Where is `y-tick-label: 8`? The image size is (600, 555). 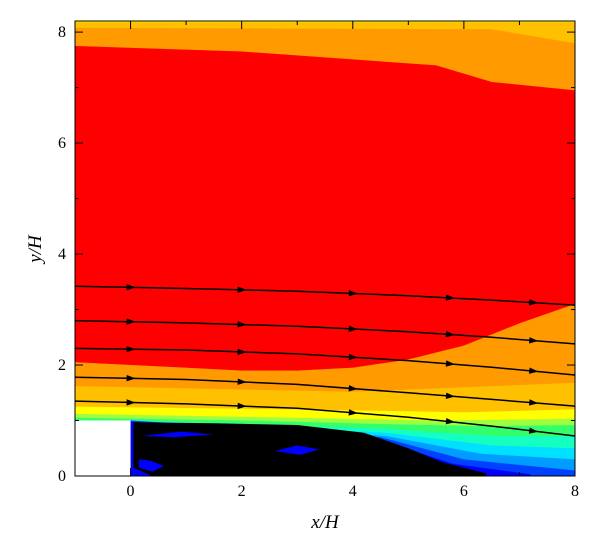
y-tick-label: 8 is located at coordinates (62, 32).